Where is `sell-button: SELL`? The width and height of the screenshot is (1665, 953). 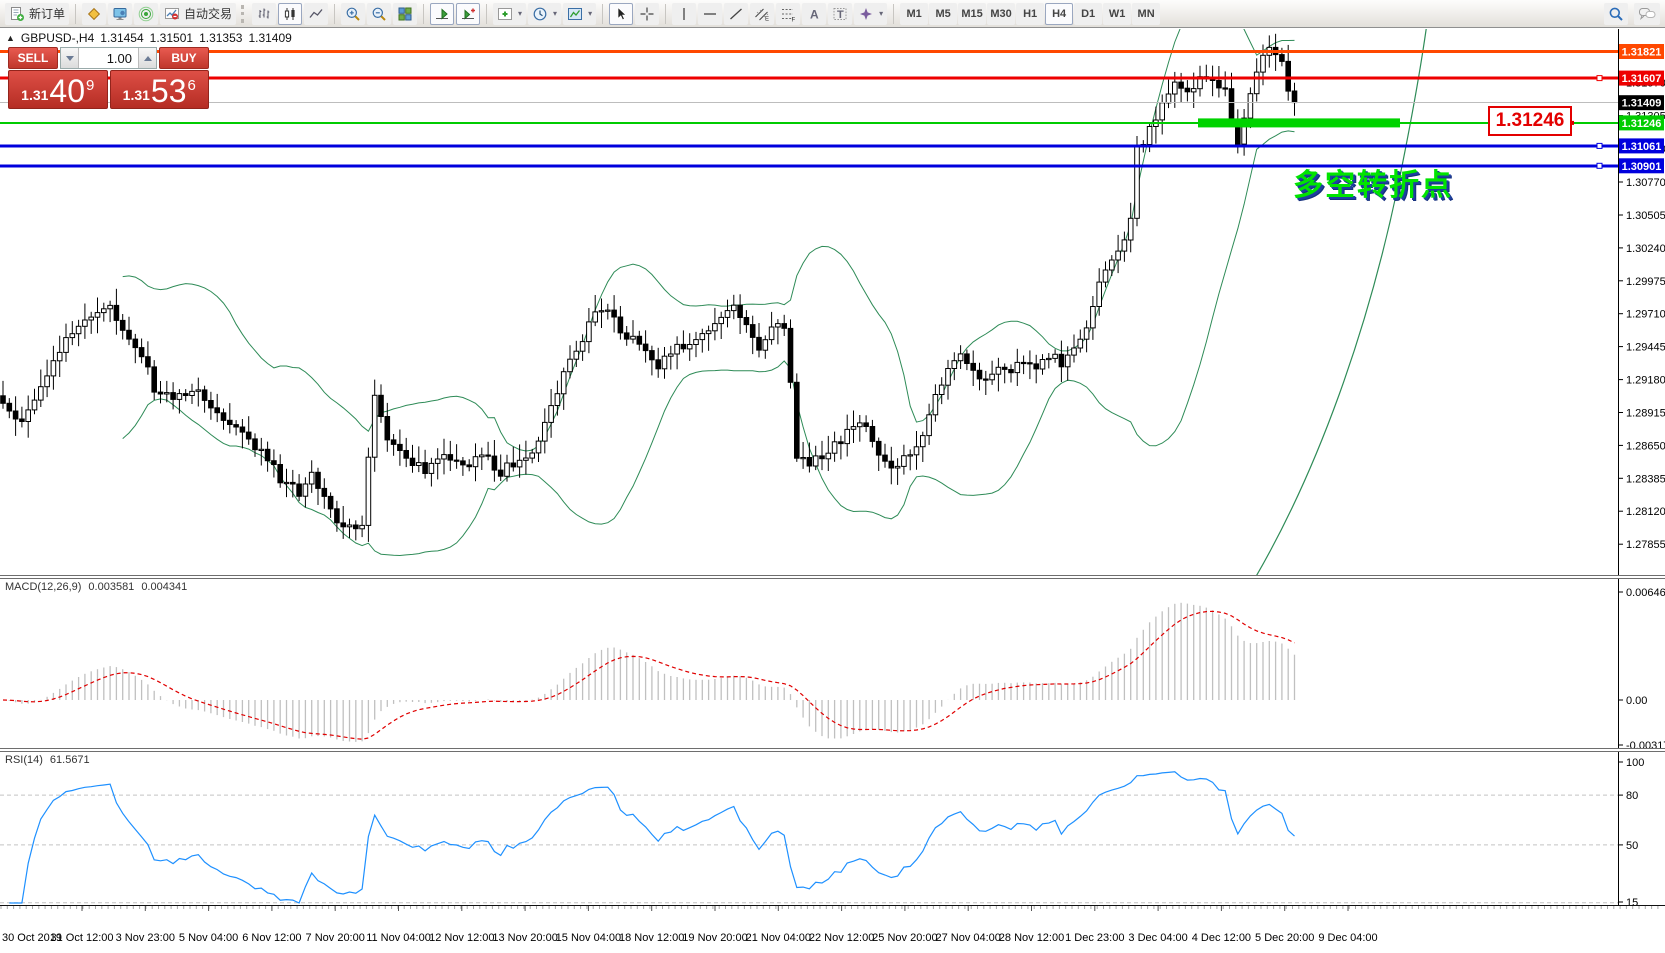 sell-button: SELL is located at coordinates (33, 58).